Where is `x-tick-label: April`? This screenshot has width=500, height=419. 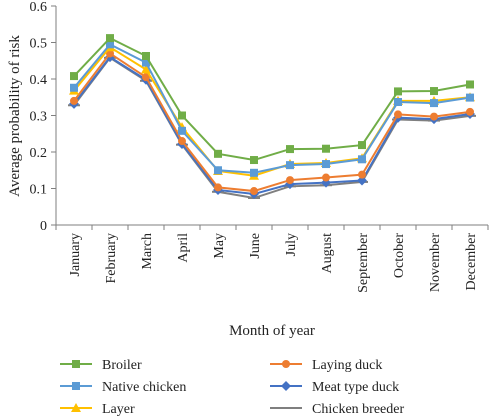 x-tick-label: April is located at coordinates (183, 248).